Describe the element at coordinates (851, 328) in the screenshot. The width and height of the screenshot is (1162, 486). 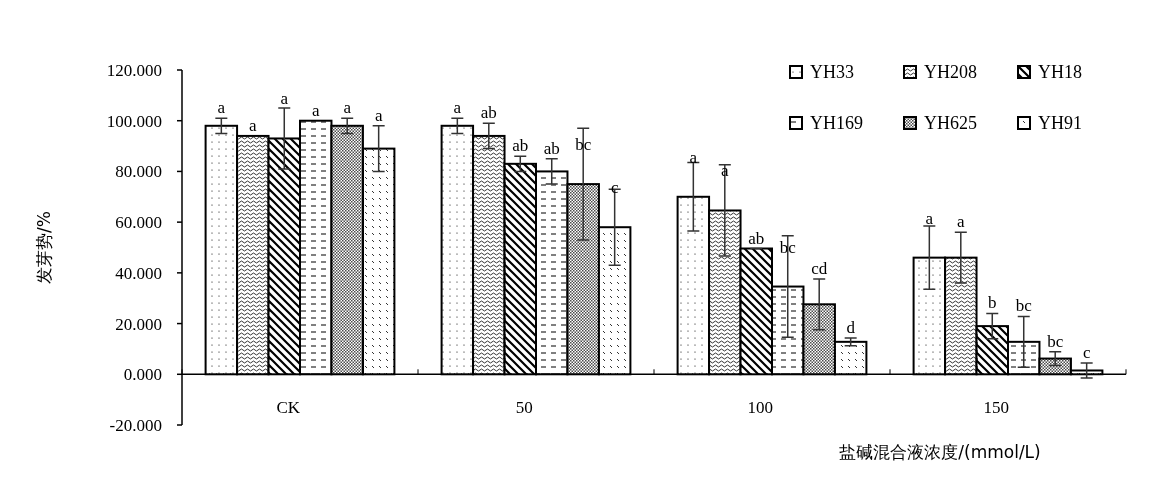
I see `data-label: d` at that location.